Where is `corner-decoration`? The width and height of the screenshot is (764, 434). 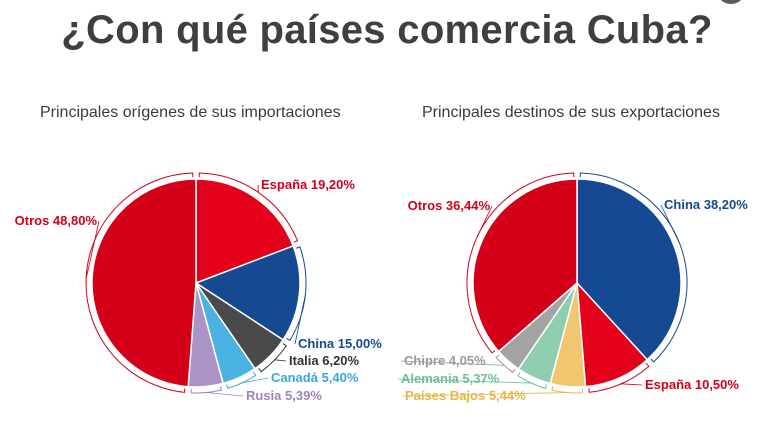
corner-decoration is located at coordinates (731, 2).